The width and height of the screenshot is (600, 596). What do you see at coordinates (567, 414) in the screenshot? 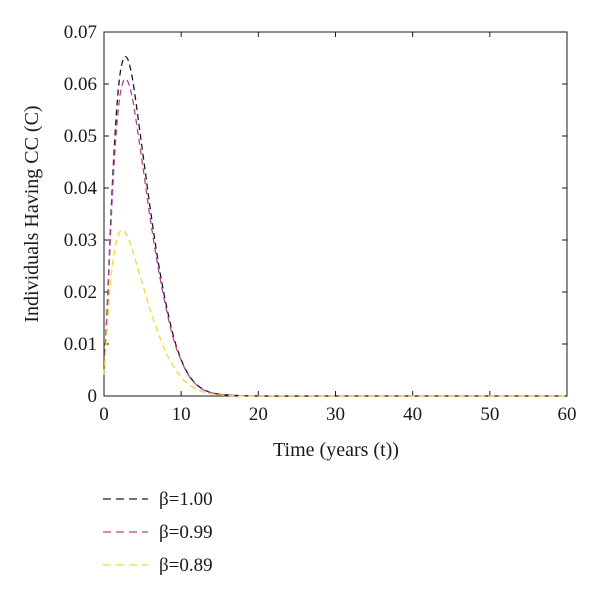
I see `x-tick-label: 60` at bounding box center [567, 414].